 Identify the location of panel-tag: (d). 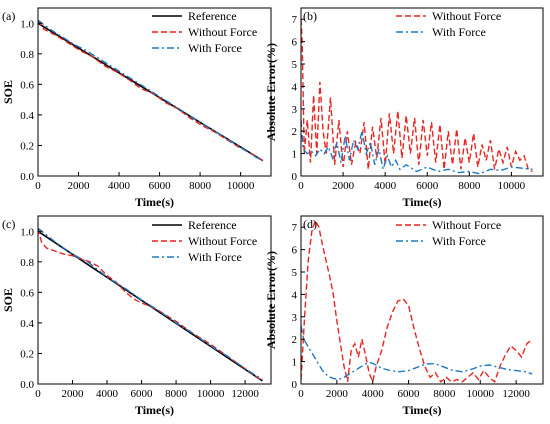
(310, 224).